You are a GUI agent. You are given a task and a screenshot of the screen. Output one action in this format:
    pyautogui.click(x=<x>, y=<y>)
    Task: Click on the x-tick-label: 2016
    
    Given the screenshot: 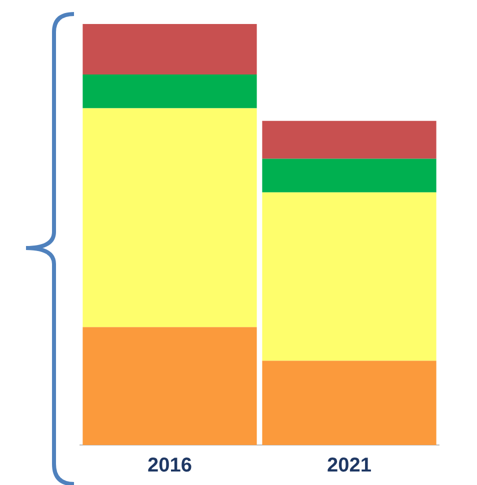 What is the action you would take?
    pyautogui.click(x=170, y=465)
    